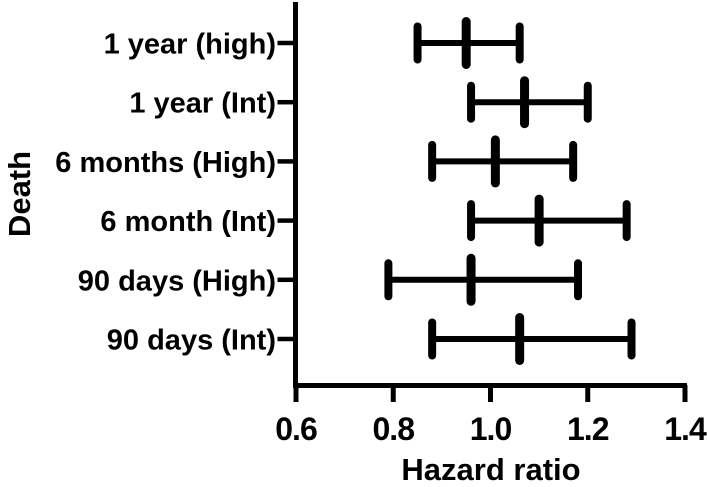 This screenshot has width=707, height=487. What do you see at coordinates (296, 429) in the screenshot?
I see `x-tick-label: 0.6` at bounding box center [296, 429].